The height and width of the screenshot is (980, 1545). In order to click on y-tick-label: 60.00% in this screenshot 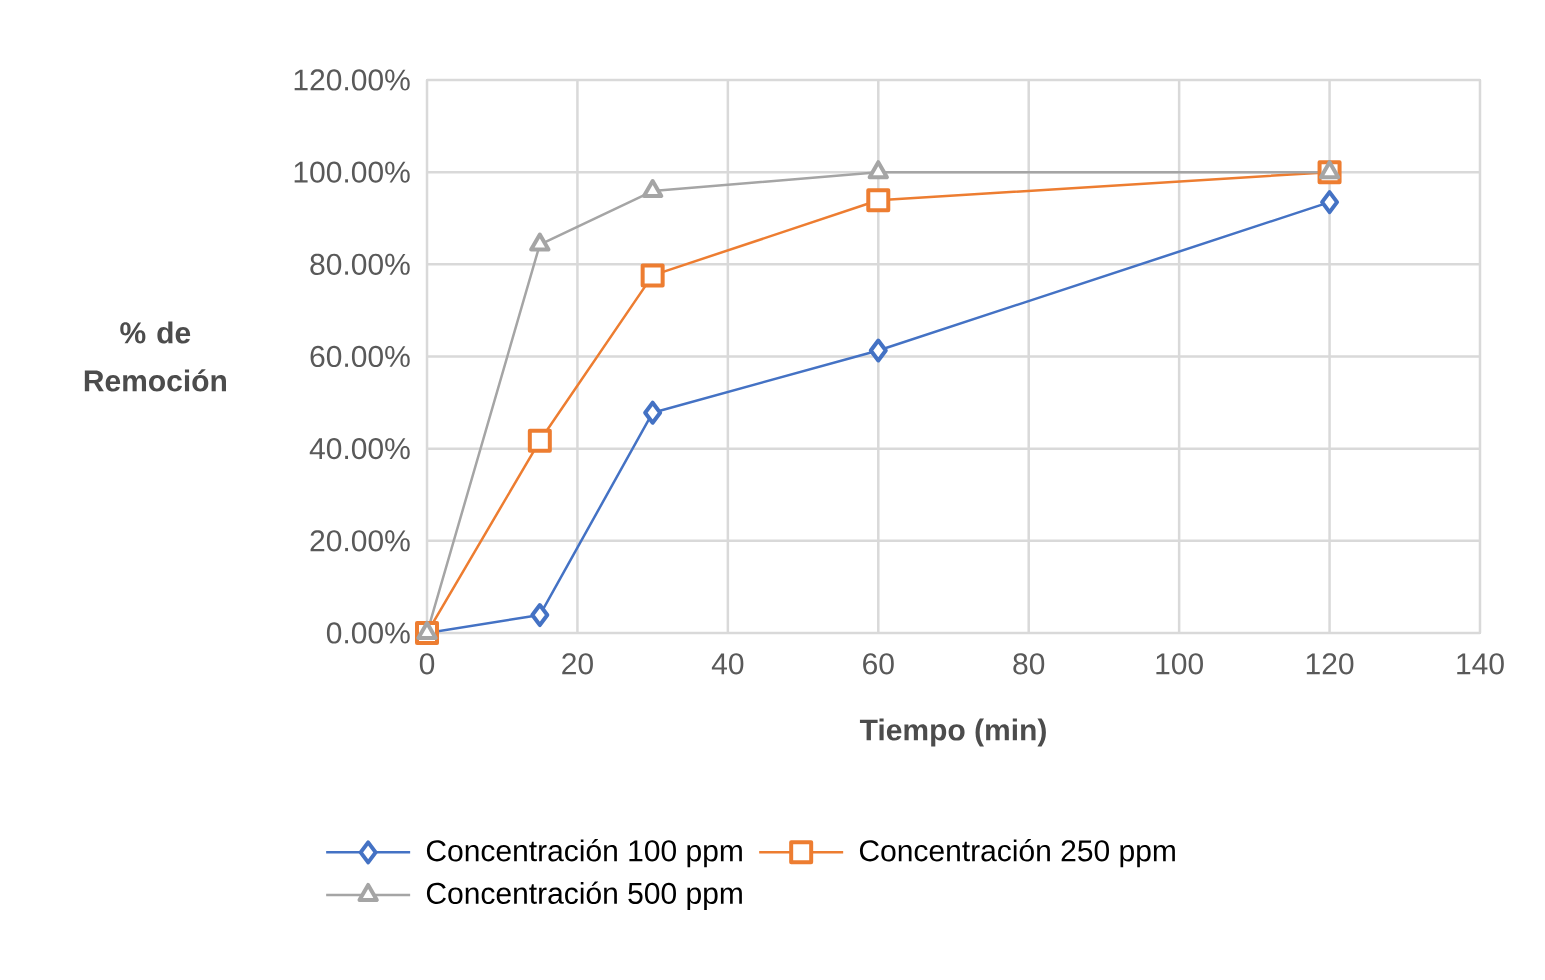, I will do `click(360, 356)`.